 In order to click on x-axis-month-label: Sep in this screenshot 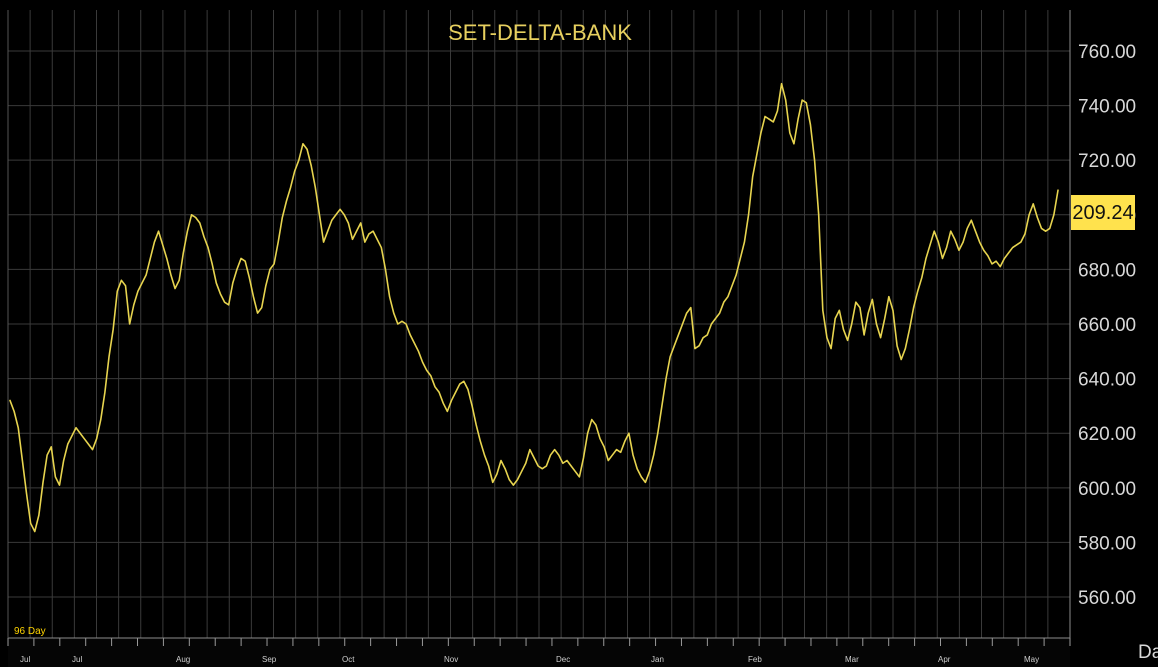, I will do `click(269, 659)`.